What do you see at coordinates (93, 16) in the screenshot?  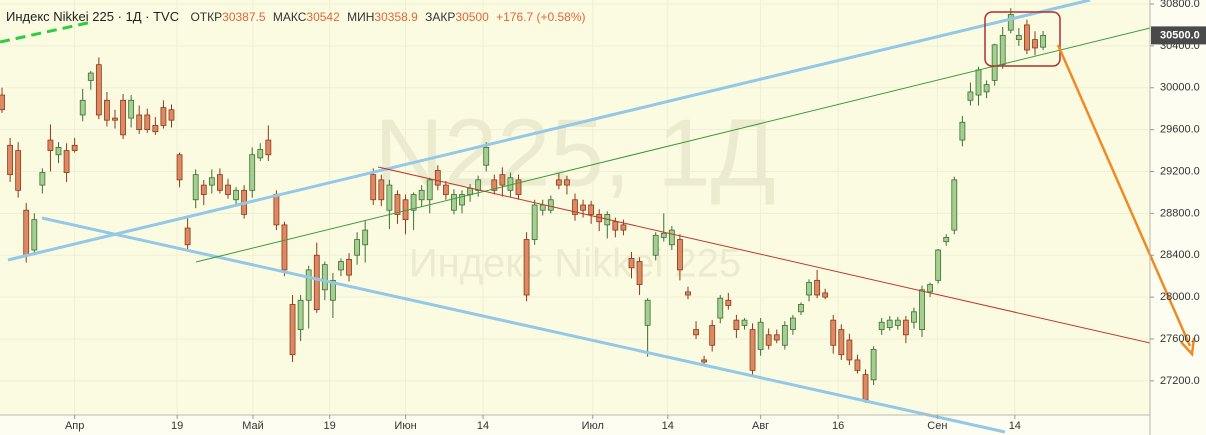 I see `chart-title: Индекс Nikkei 225 · 1Д · TVC` at bounding box center [93, 16].